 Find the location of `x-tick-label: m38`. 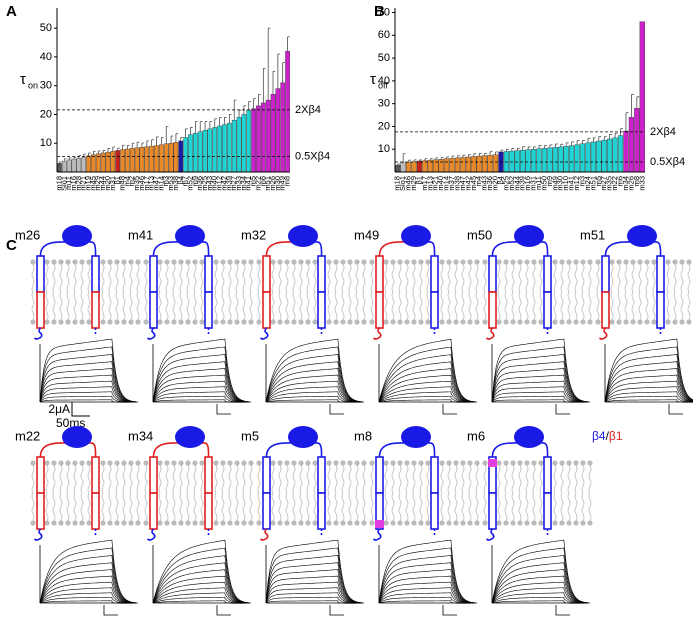

x-tick-label: m38 is located at coordinates (456, 183).